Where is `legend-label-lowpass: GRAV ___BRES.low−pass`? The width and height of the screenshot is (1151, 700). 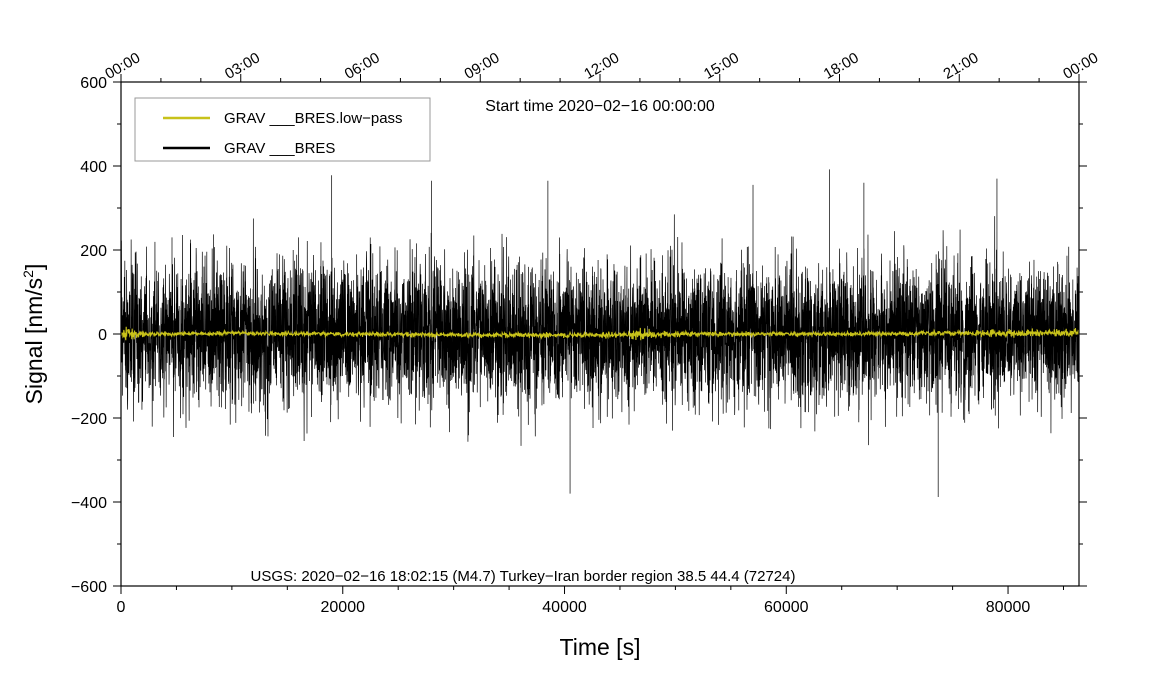
legend-label-lowpass: GRAV ___BRES.low−pass is located at coordinates (313, 118).